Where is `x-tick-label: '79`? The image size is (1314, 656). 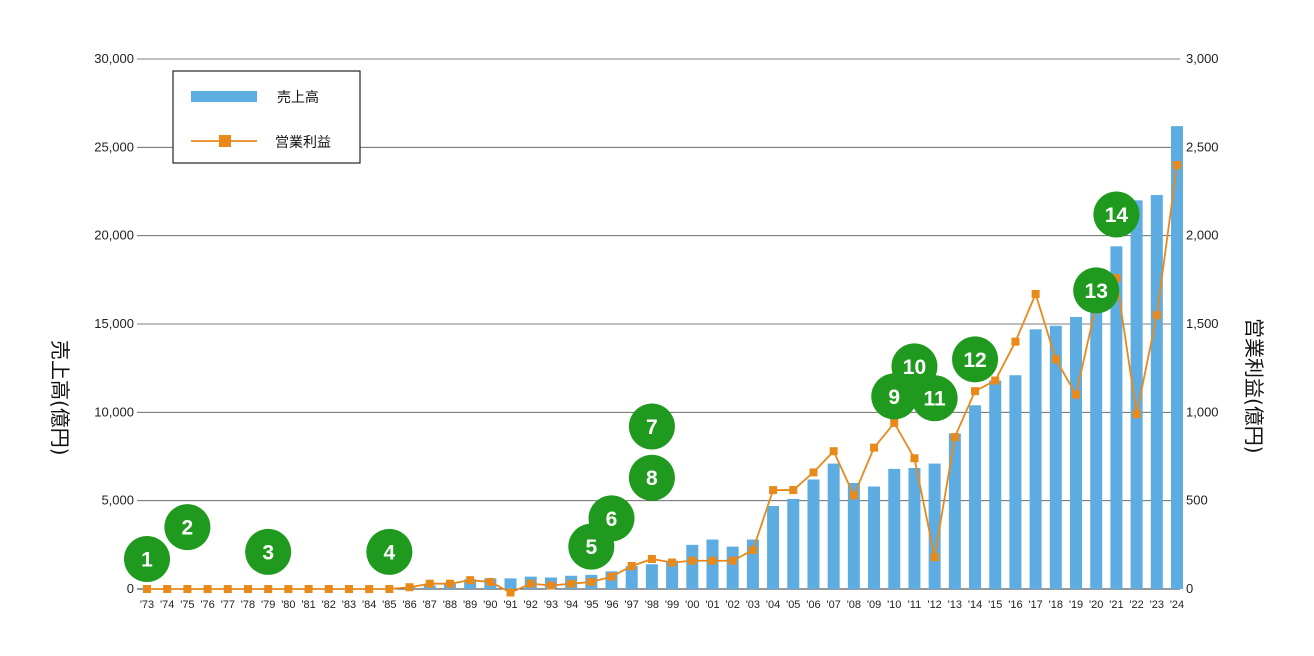
x-tick-label: '79 is located at coordinates (268, 605).